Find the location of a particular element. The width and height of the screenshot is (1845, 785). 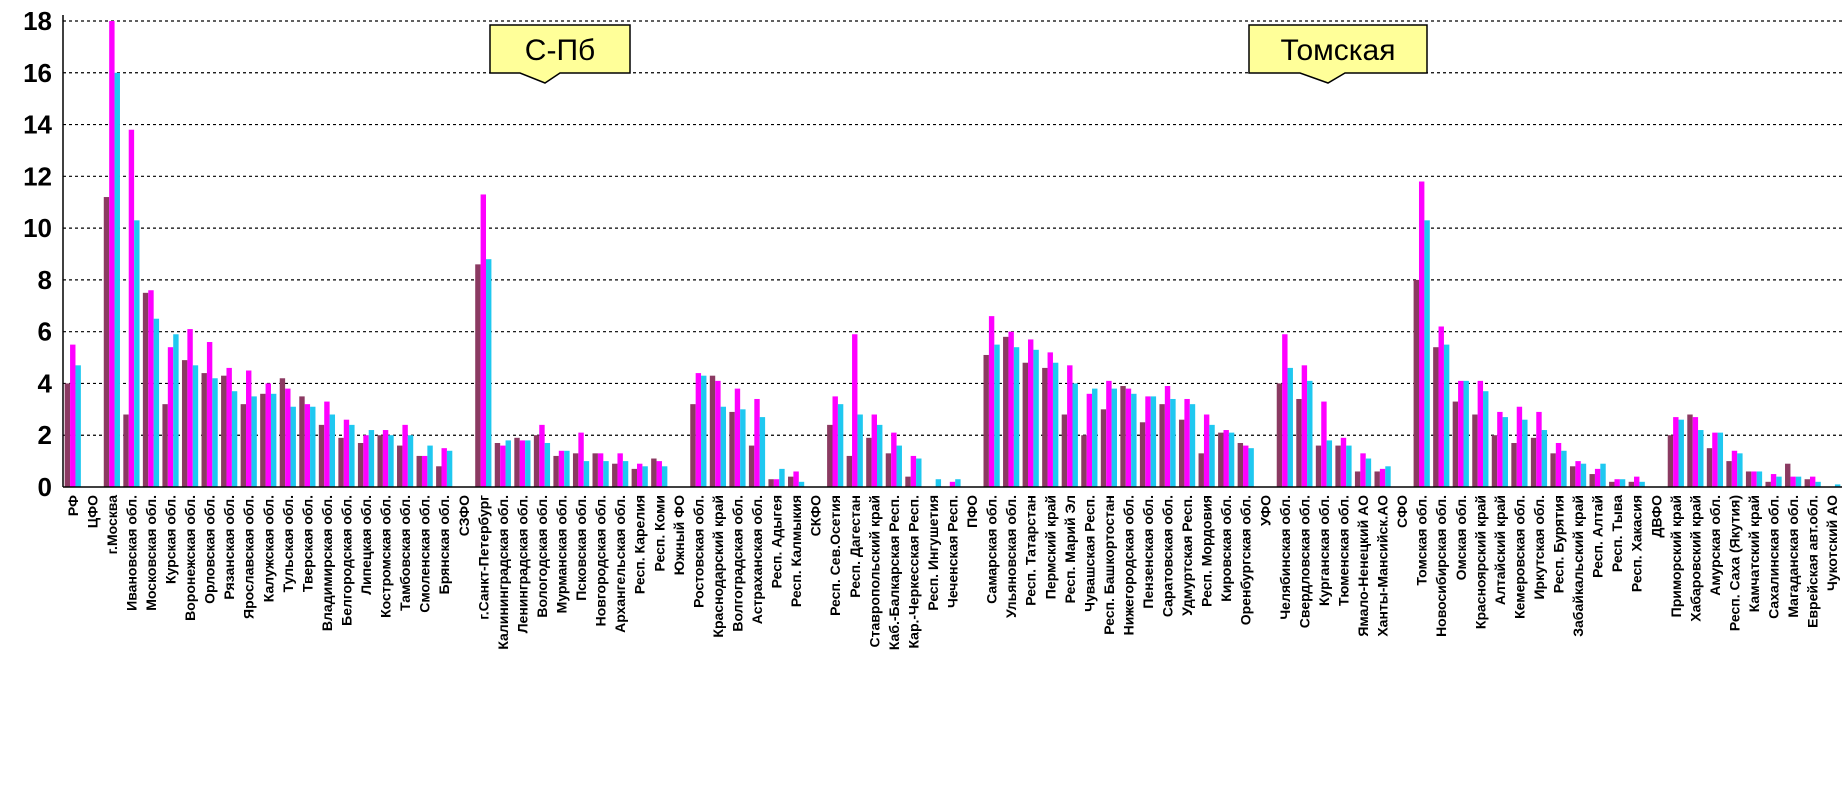

x-tick-label: Каб.-Балкарская Респ. is located at coordinates (894, 572).